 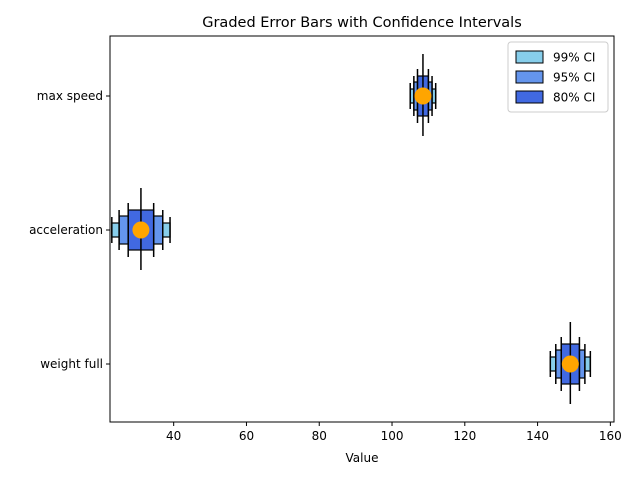 I want to click on legend-label: 95% CI, so click(x=574, y=78).